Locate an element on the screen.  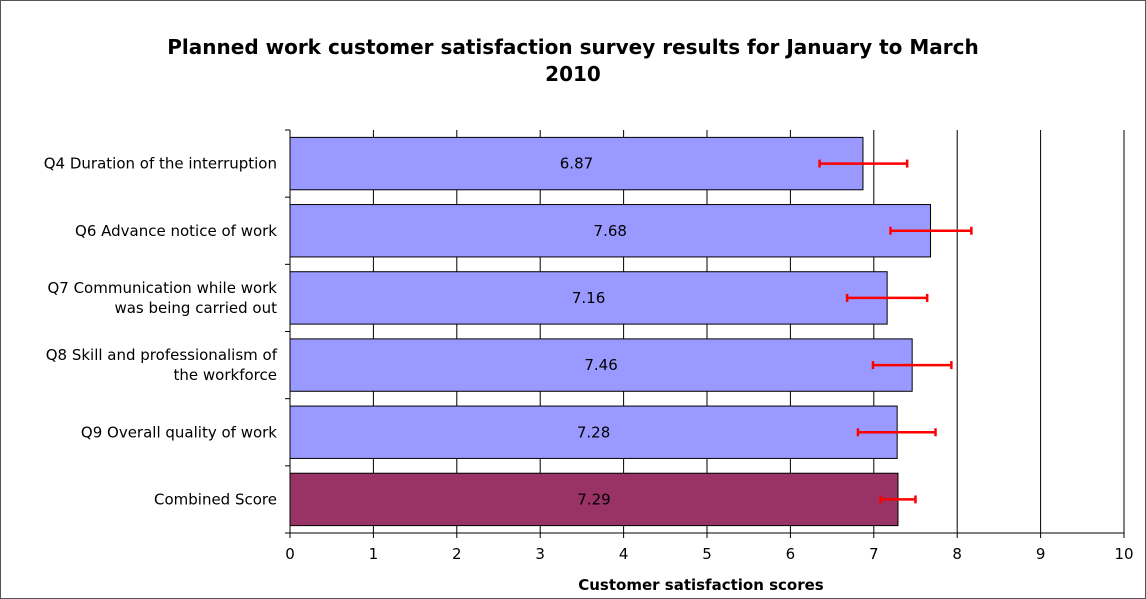
category-label-line: the workforce is located at coordinates (225, 375).